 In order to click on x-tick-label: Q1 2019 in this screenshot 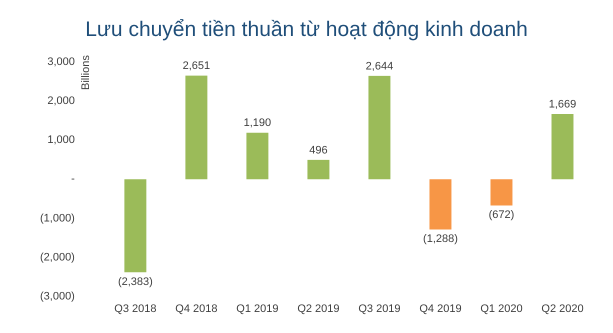, I will do `click(257, 309)`.